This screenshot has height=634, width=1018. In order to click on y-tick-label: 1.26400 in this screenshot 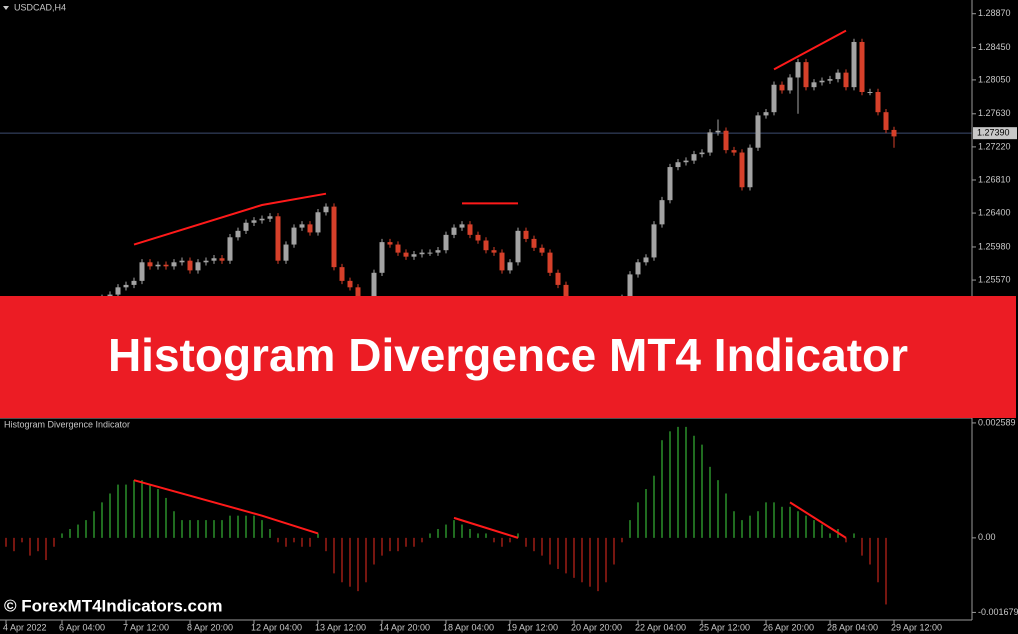, I will do `click(994, 212)`.